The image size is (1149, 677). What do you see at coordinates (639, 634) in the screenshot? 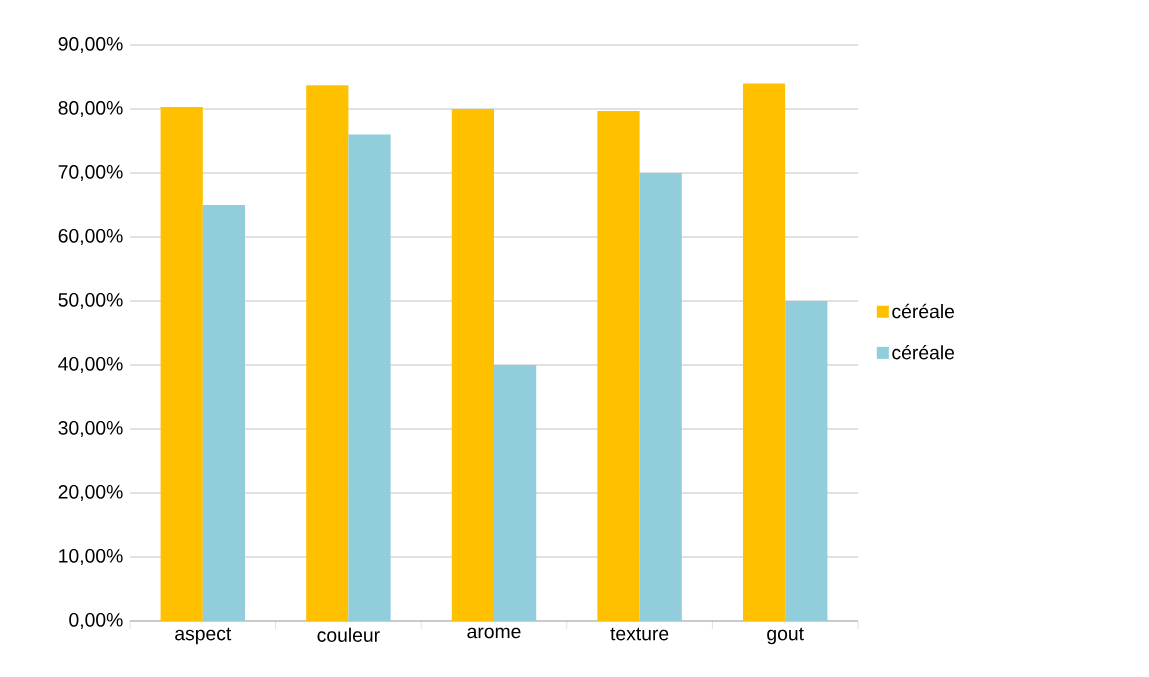
I see `x-tick-label: texture` at bounding box center [639, 634].